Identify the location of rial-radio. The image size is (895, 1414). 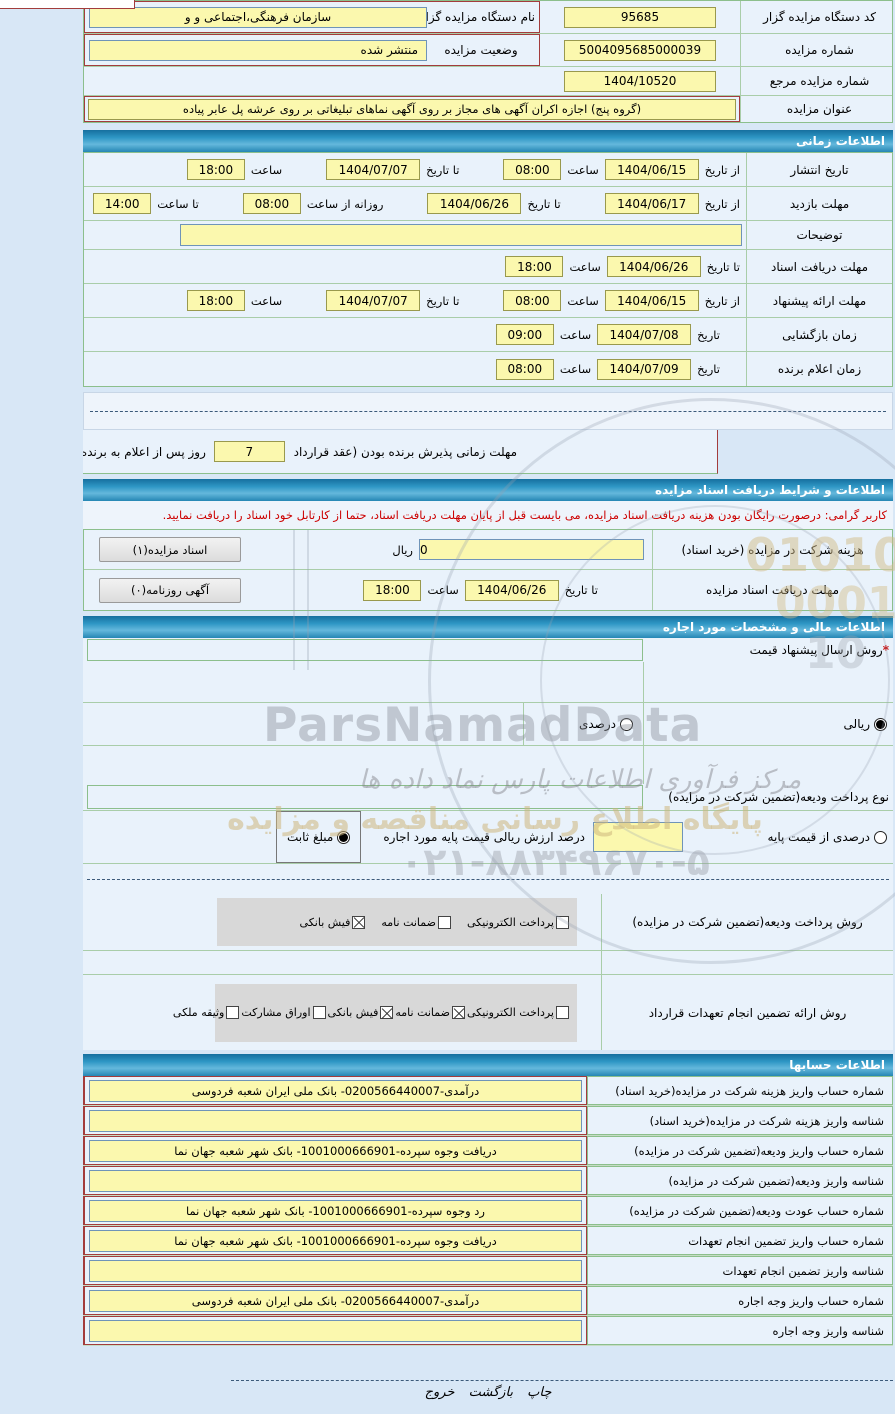
(880, 724).